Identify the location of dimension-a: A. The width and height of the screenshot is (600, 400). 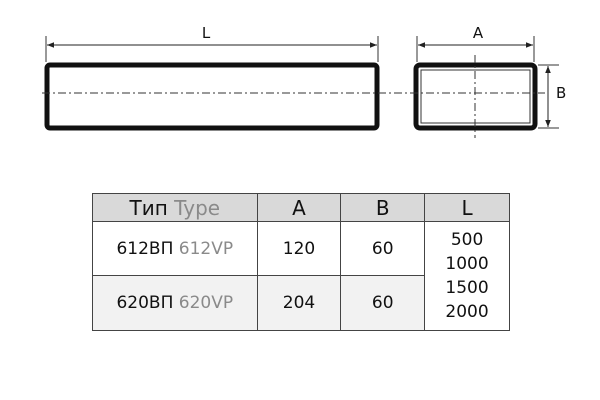
(475, 43).